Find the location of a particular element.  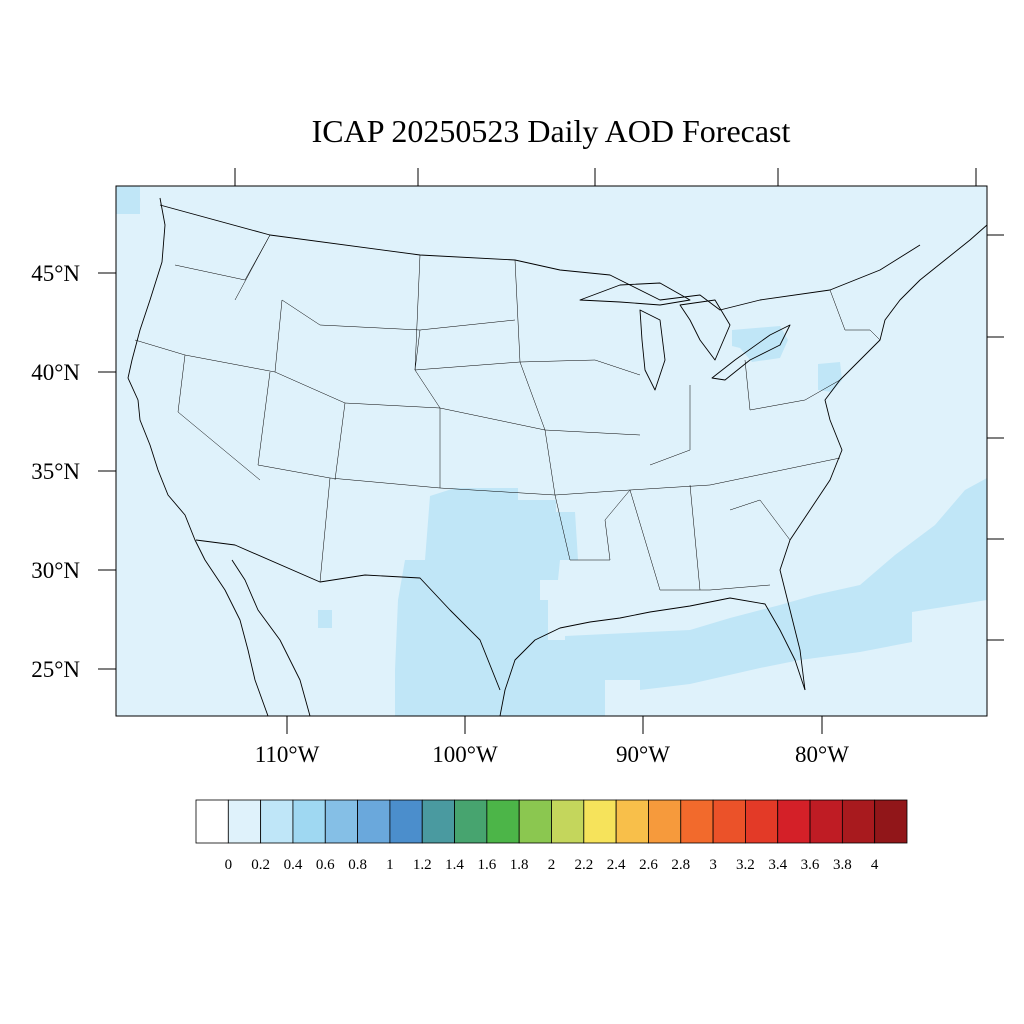

colorbar-tick-label: 3.6 is located at coordinates (810, 865).